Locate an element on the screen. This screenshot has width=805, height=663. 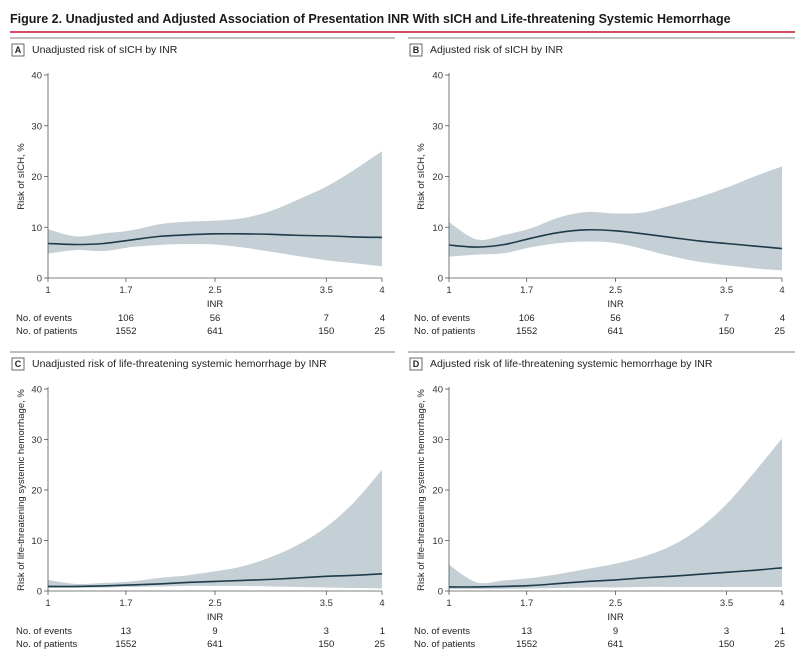
panel-title: Adjusted risk of sICH by INR is located at coordinates (496, 50).